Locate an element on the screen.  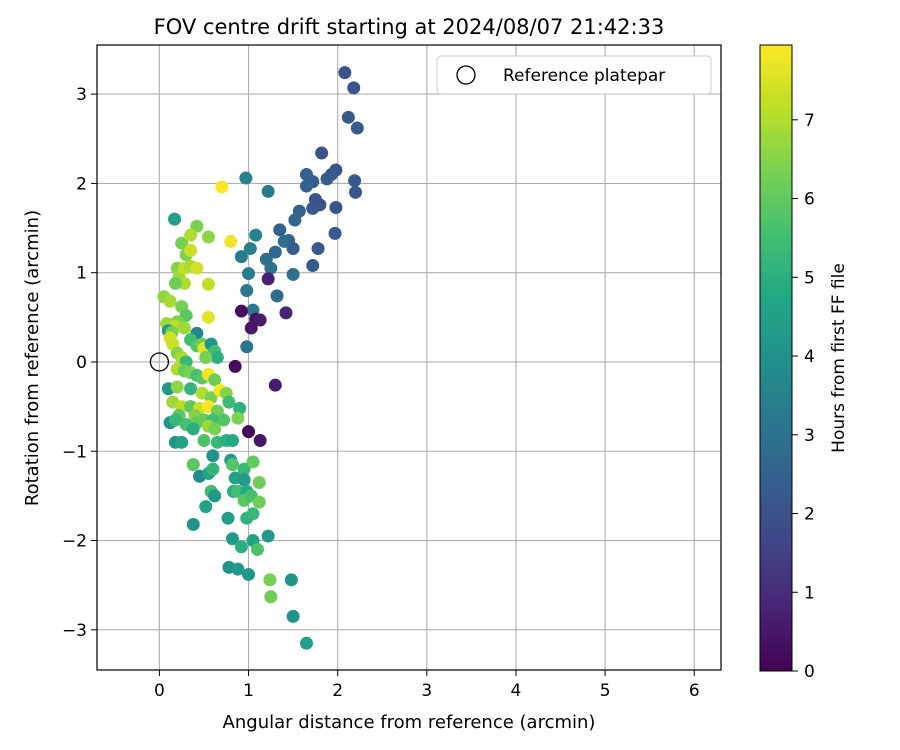
legend-entry-reference: Reference platepar is located at coordinates (584, 76).